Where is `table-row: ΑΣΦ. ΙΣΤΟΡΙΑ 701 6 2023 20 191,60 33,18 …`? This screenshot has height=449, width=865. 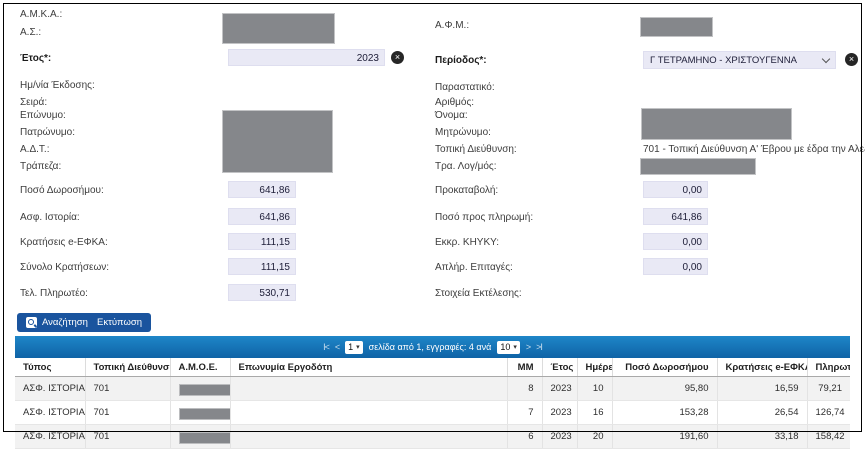 table-row: ΑΣΦ. ΙΣΤΟΡΙΑ 701 6 2023 20 191,60 33,18 … is located at coordinates (432, 436).